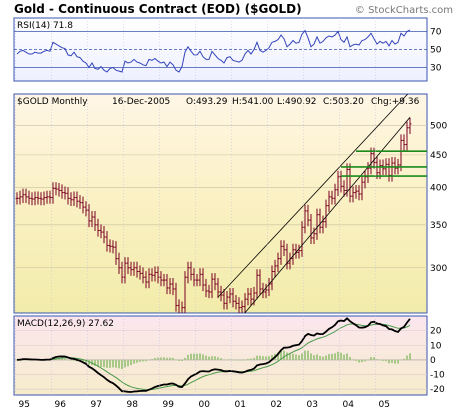 The width and height of the screenshot is (460, 414). I want to click on x-tick-label: 99, so click(169, 405).